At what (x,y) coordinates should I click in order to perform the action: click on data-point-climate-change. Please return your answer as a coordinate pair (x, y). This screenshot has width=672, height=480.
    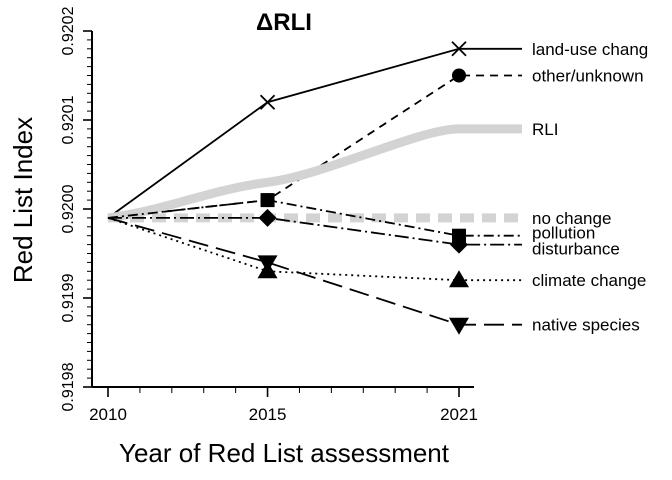
    Looking at the image, I should click on (459, 279).